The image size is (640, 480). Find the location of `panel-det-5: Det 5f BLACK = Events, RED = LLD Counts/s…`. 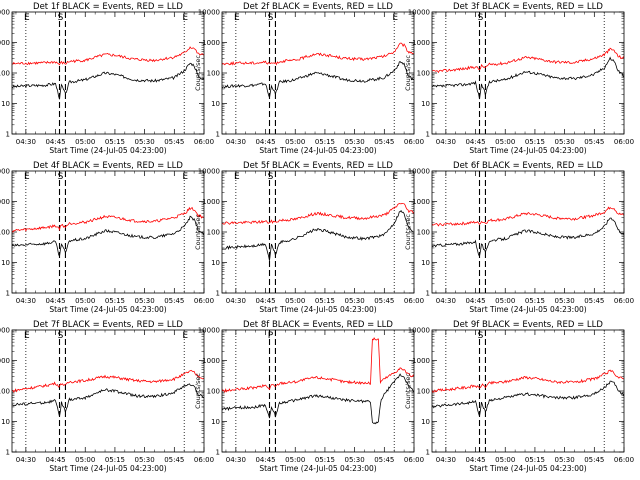

panel-det-5: Det 5f BLACK = Events, RED = LLD Counts/s… is located at coordinates (309, 237).